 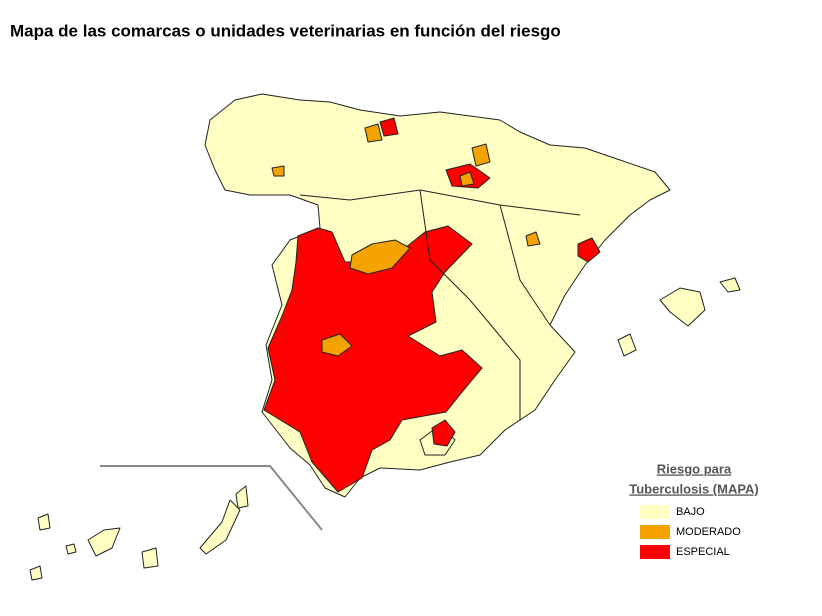 What do you see at coordinates (211, 498) in the screenshot?
I see `inset-frame` at bounding box center [211, 498].